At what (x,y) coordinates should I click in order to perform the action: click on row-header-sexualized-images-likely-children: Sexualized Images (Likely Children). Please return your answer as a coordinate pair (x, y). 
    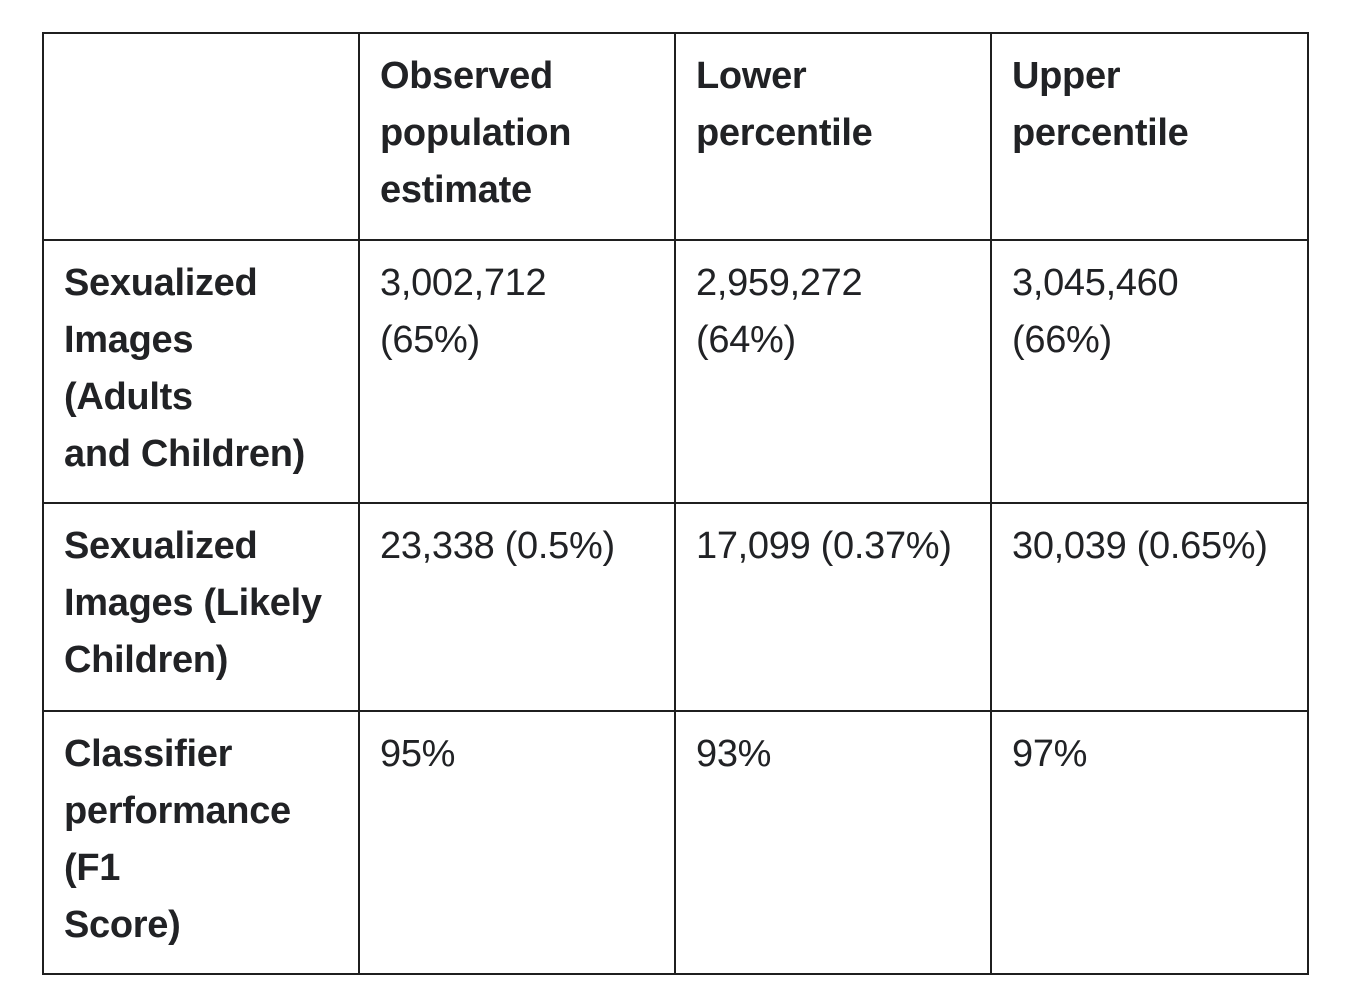
    Looking at the image, I should click on (201, 607).